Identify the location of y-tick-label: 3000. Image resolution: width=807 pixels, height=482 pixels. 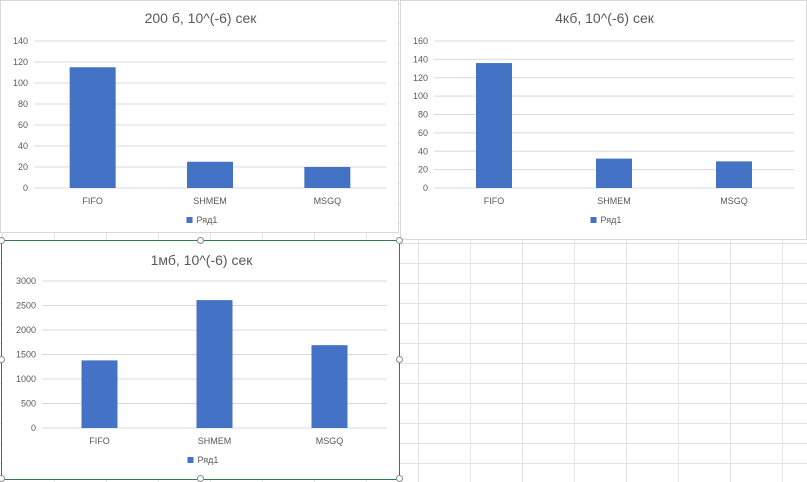
(26, 281).